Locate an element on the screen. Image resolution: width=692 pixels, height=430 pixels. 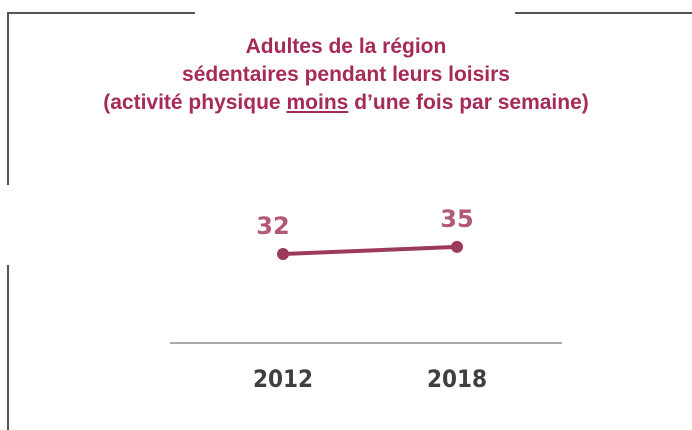
title-part: moins is located at coordinates (317, 102).